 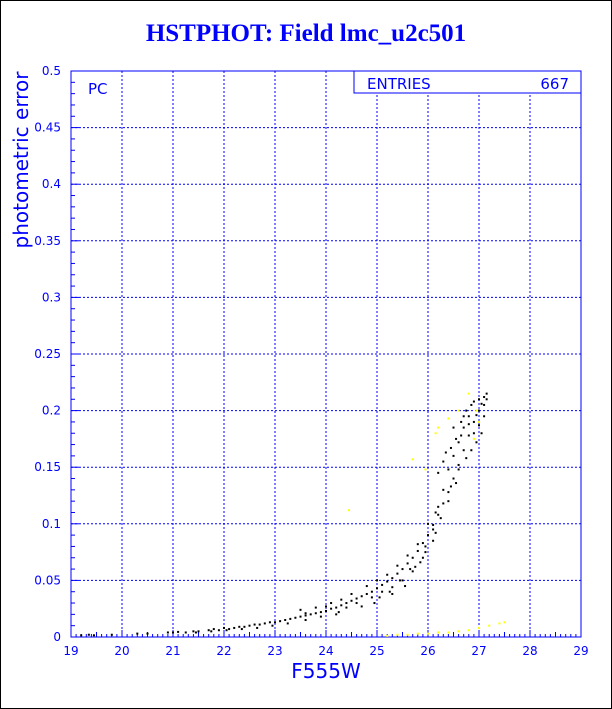 I want to click on stats-box: ENTRIES 667, so click(x=467, y=82).